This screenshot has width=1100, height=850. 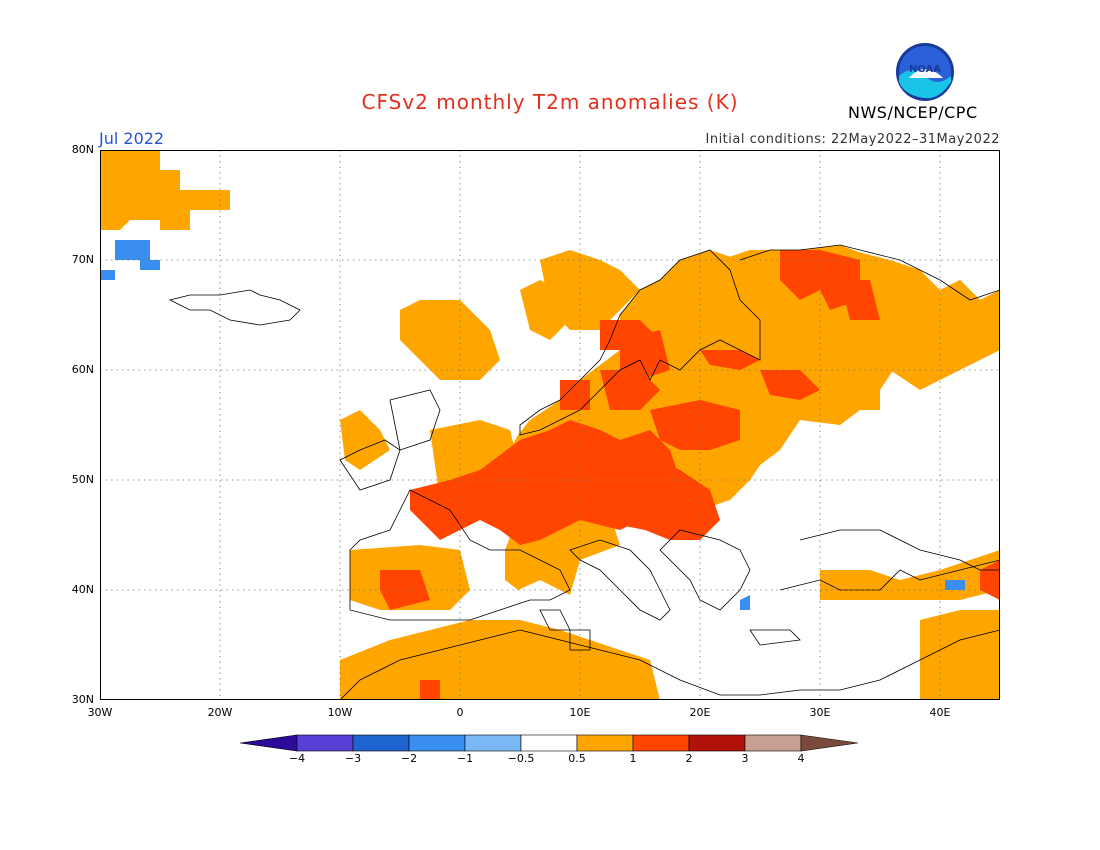 I want to click on lon-label-40E: 40E, so click(x=940, y=712).